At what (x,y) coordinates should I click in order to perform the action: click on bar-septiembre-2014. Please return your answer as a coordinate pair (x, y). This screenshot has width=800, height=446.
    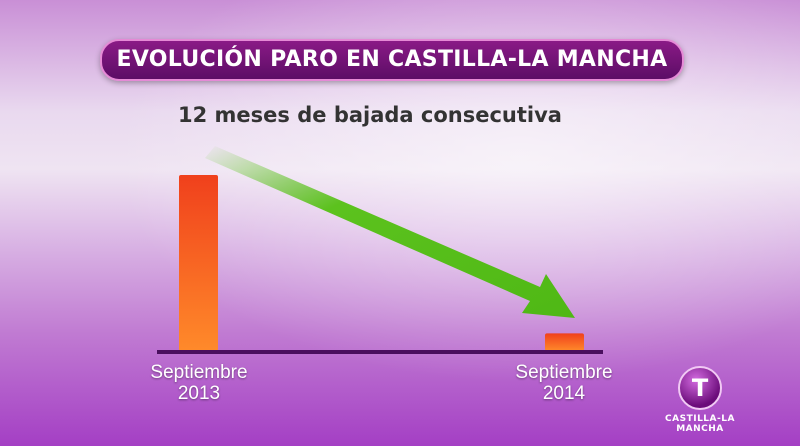
    Looking at the image, I should click on (564, 342).